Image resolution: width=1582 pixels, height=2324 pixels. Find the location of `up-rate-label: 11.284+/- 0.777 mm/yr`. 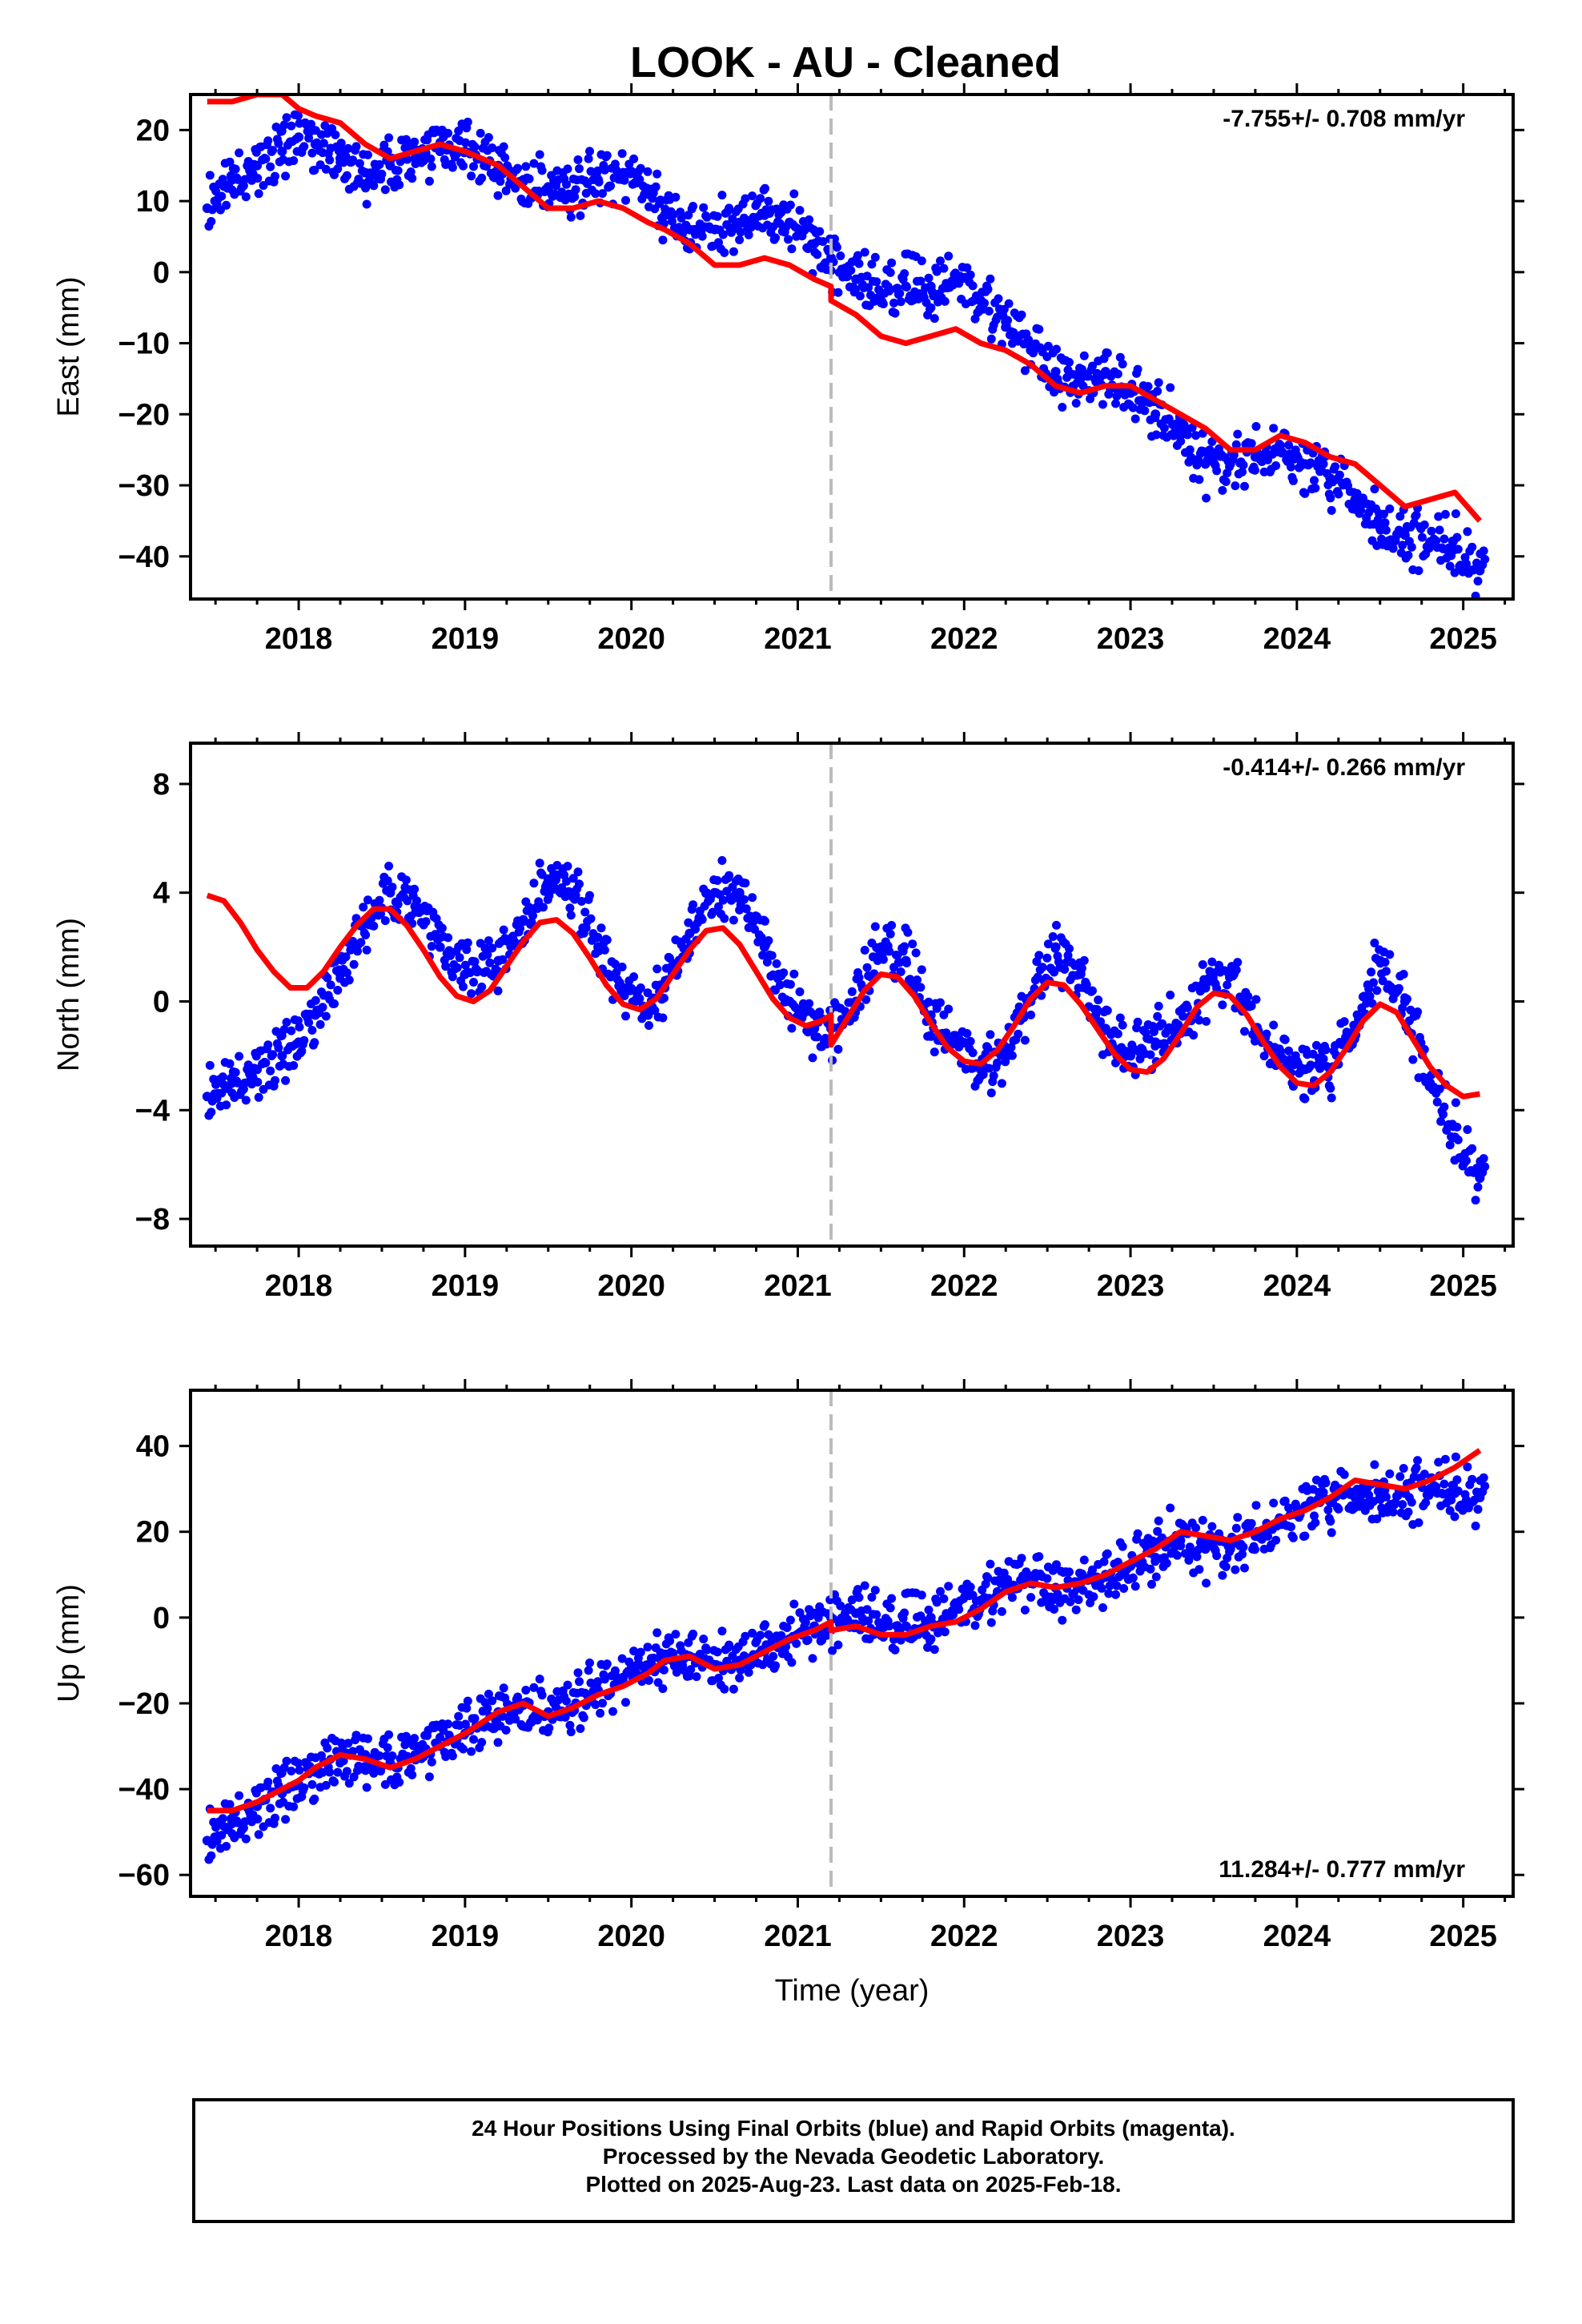

up-rate-label: 11.284+/- 0.777 mm/yr is located at coordinates (1342, 1869).